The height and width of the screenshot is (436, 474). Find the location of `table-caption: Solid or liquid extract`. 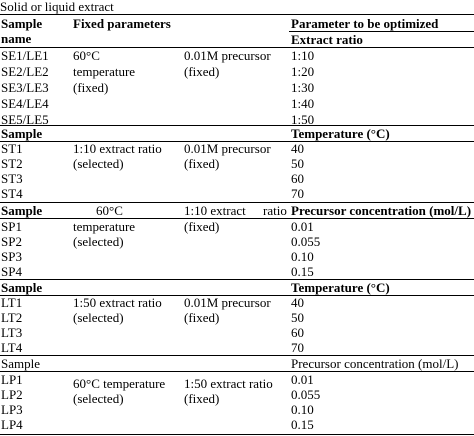

table-caption: Solid or liquid extract is located at coordinates (57, 7).